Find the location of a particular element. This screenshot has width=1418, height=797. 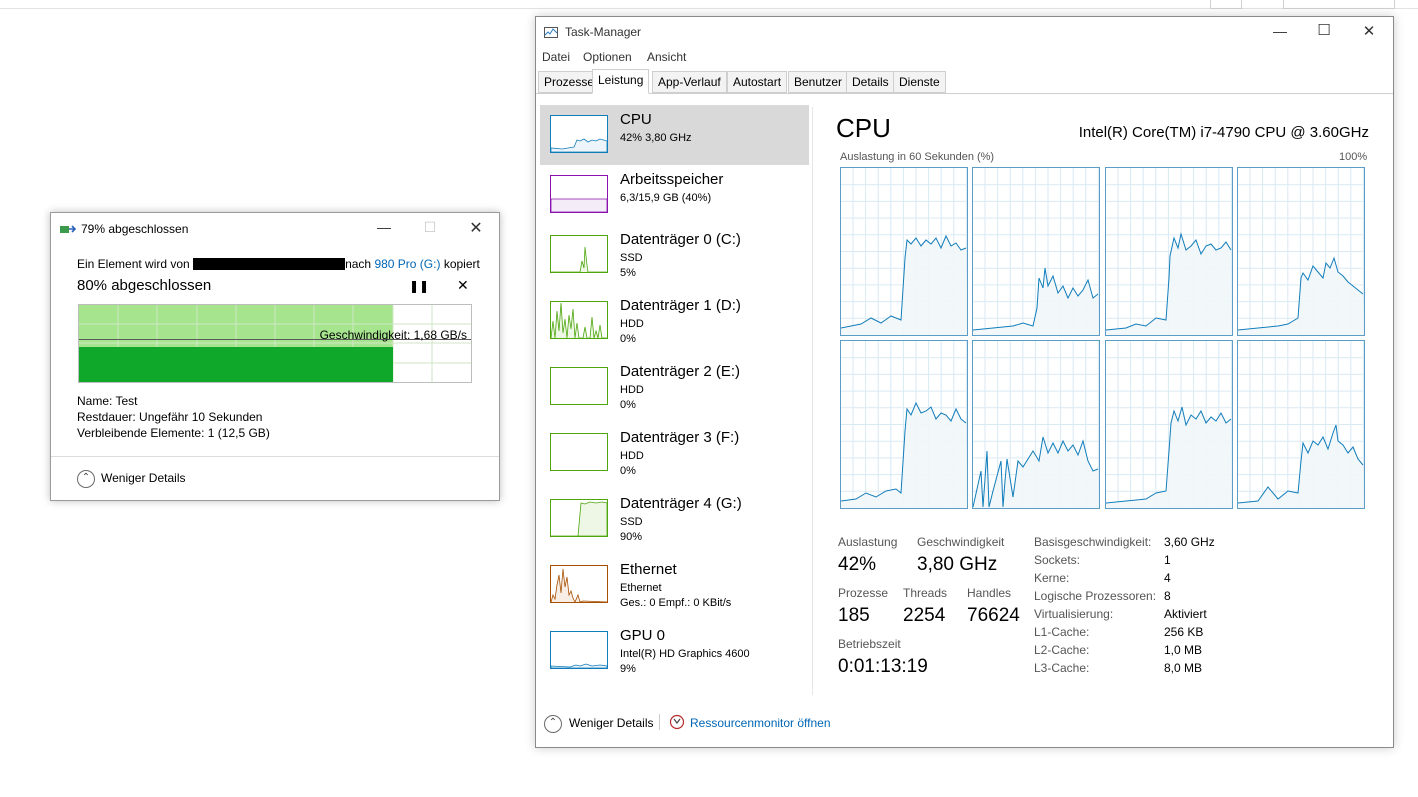

uptime-value: 0:01:13:19 is located at coordinates (883, 666).